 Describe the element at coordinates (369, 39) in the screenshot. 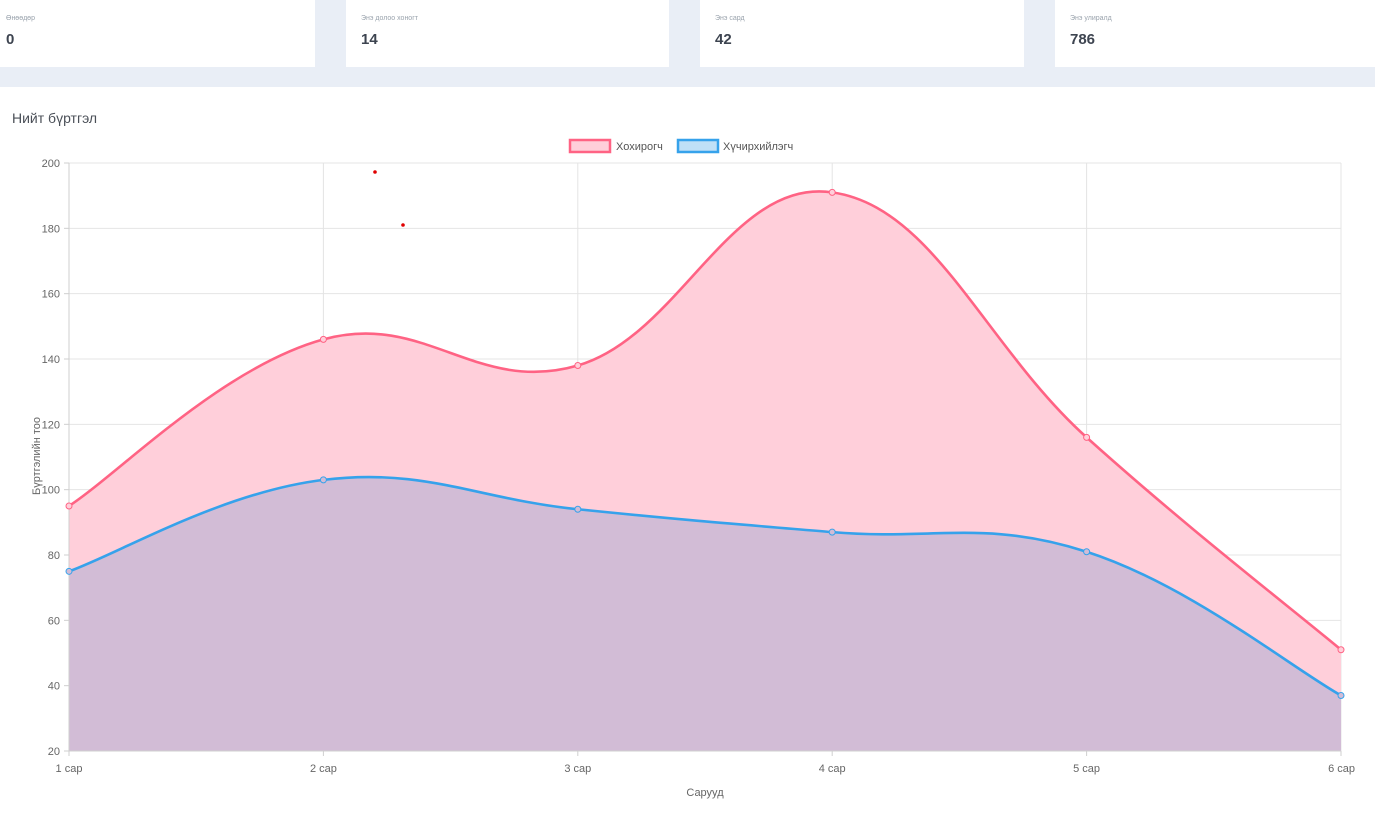

I see `stat-value: 14` at that location.